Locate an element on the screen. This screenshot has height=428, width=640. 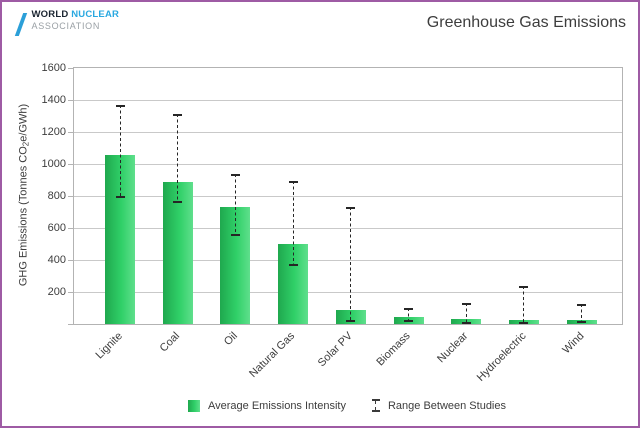
errorbar-natural-gas is located at coordinates (293, 224).